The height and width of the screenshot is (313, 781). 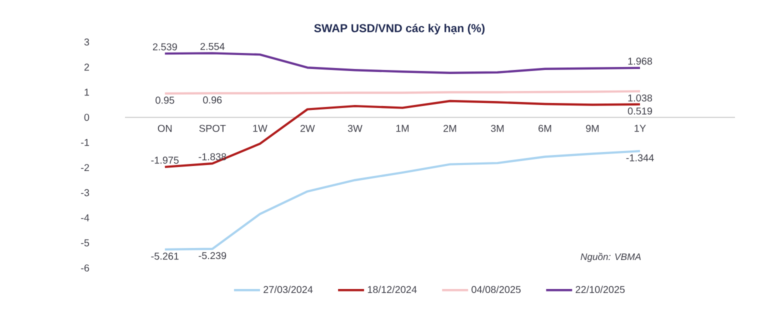 What do you see at coordinates (640, 158) in the screenshot?
I see `data-label: -1.344` at bounding box center [640, 158].